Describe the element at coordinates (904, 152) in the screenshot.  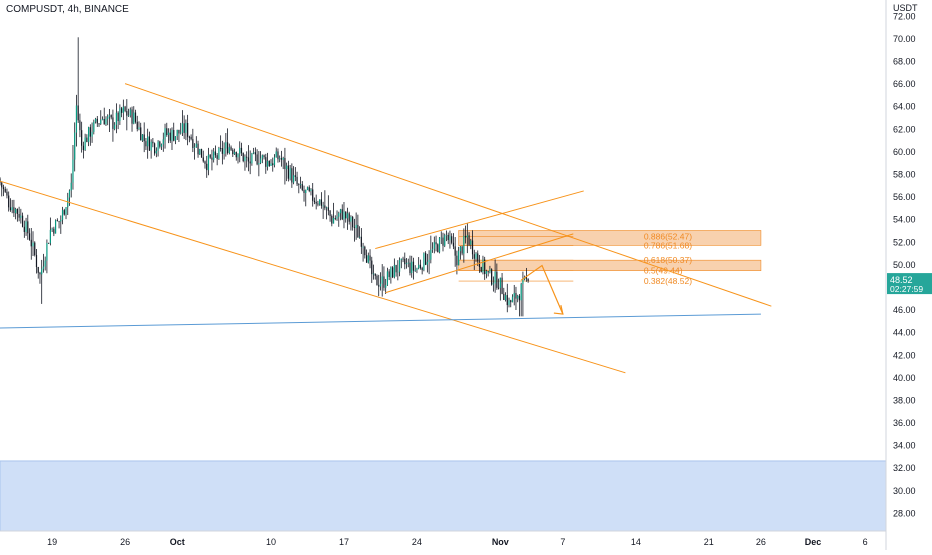
I see `y-tick-label-16: 60.00` at that location.